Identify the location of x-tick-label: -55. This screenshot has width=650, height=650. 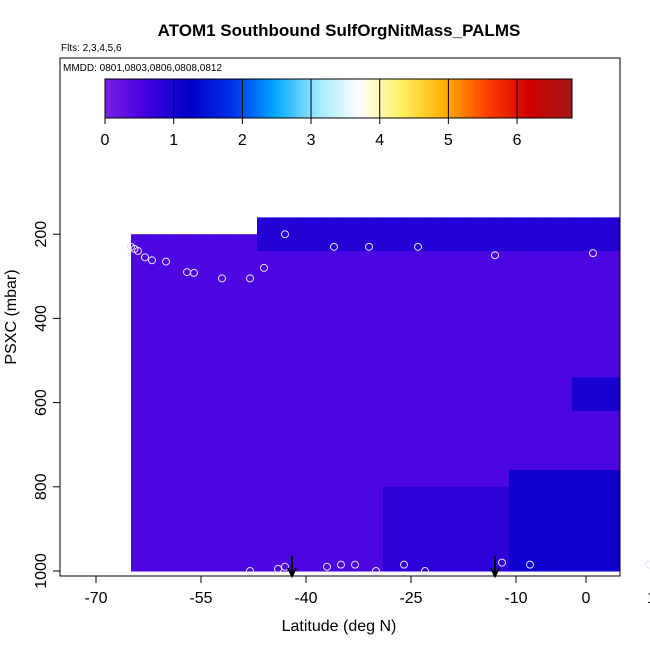
(200, 598).